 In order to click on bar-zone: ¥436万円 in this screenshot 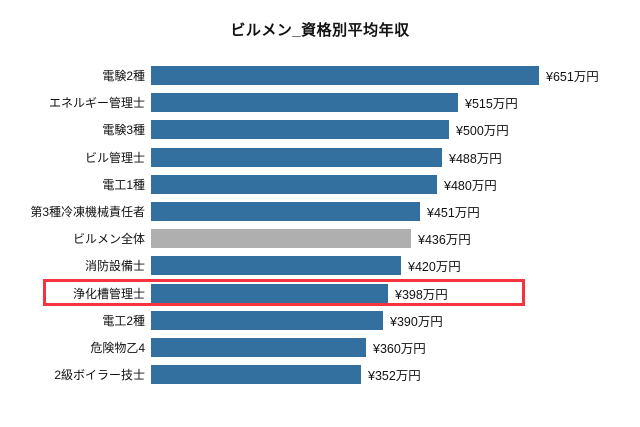, I will do `click(395, 239)`.